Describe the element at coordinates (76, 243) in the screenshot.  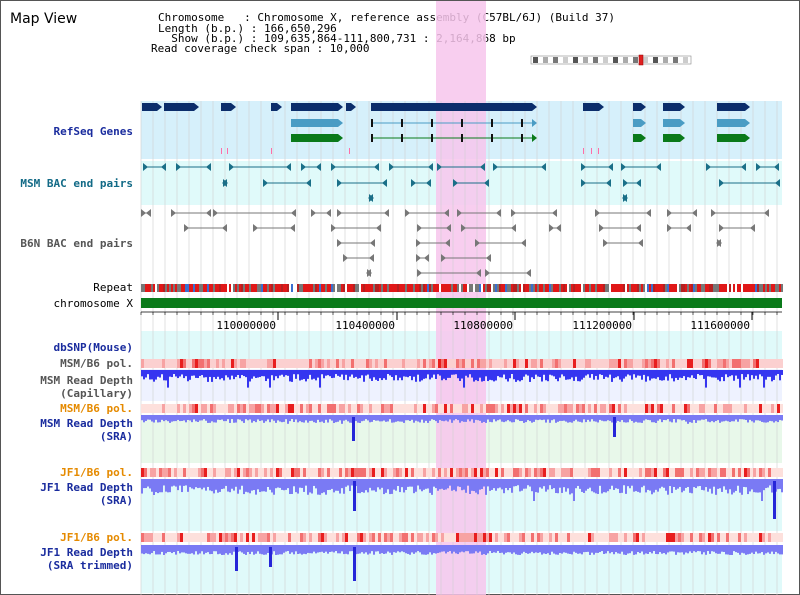
I see `b6n-bac-end-pairs-label: B6N BAC end pairs` at that location.